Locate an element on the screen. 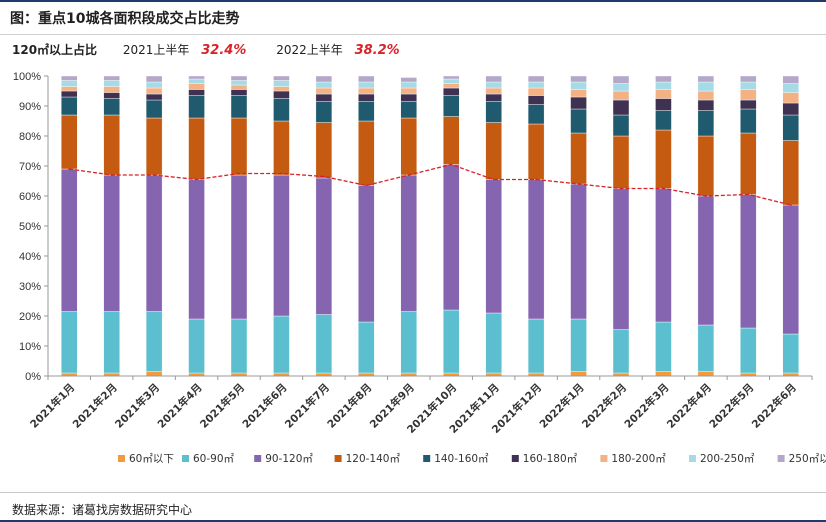 The height and width of the screenshot is (522, 826). y-tick-label: 40% is located at coordinates (30, 257).